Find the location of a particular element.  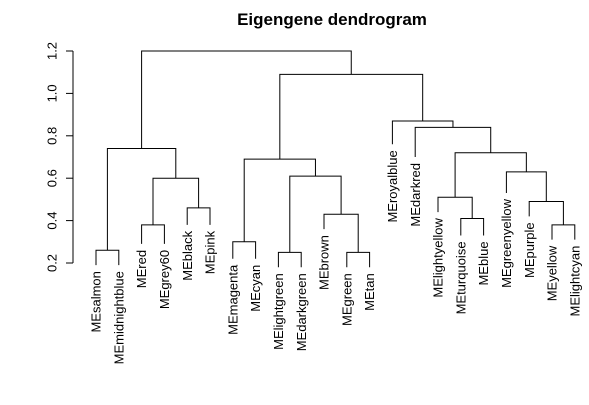

leaf-label: MEroyalblue is located at coordinates (392, 186).